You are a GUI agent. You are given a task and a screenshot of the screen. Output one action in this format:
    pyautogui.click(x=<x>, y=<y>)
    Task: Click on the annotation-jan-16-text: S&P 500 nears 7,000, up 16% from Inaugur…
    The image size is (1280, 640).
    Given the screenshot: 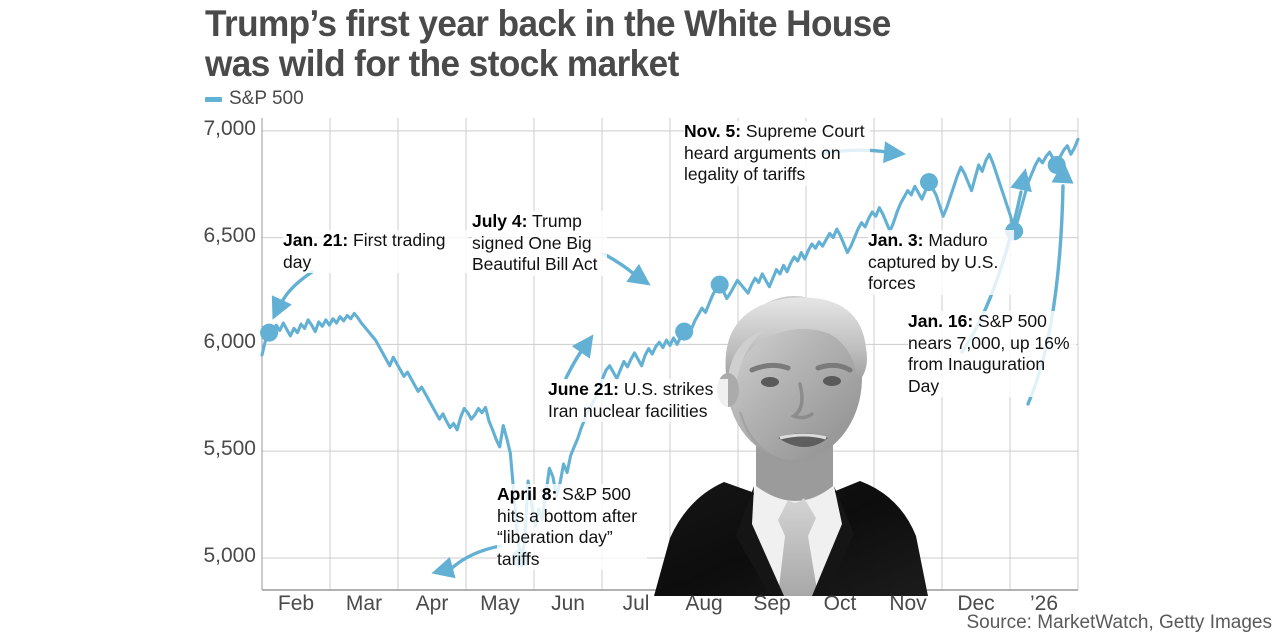 What is the action you would take?
    pyautogui.click(x=989, y=353)
    